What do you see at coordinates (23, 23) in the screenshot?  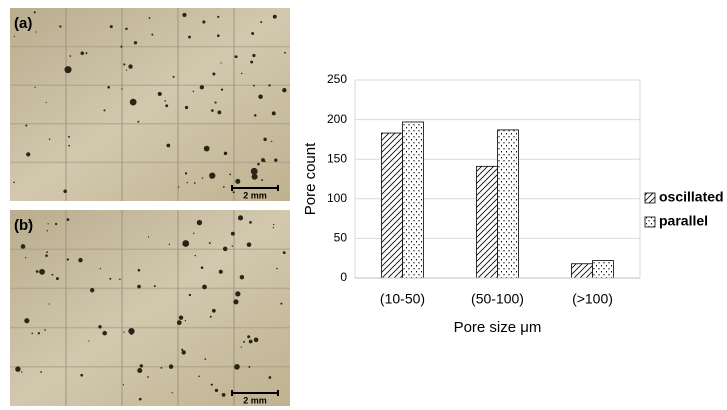 I see `panel-label: (a)` at bounding box center [23, 23].